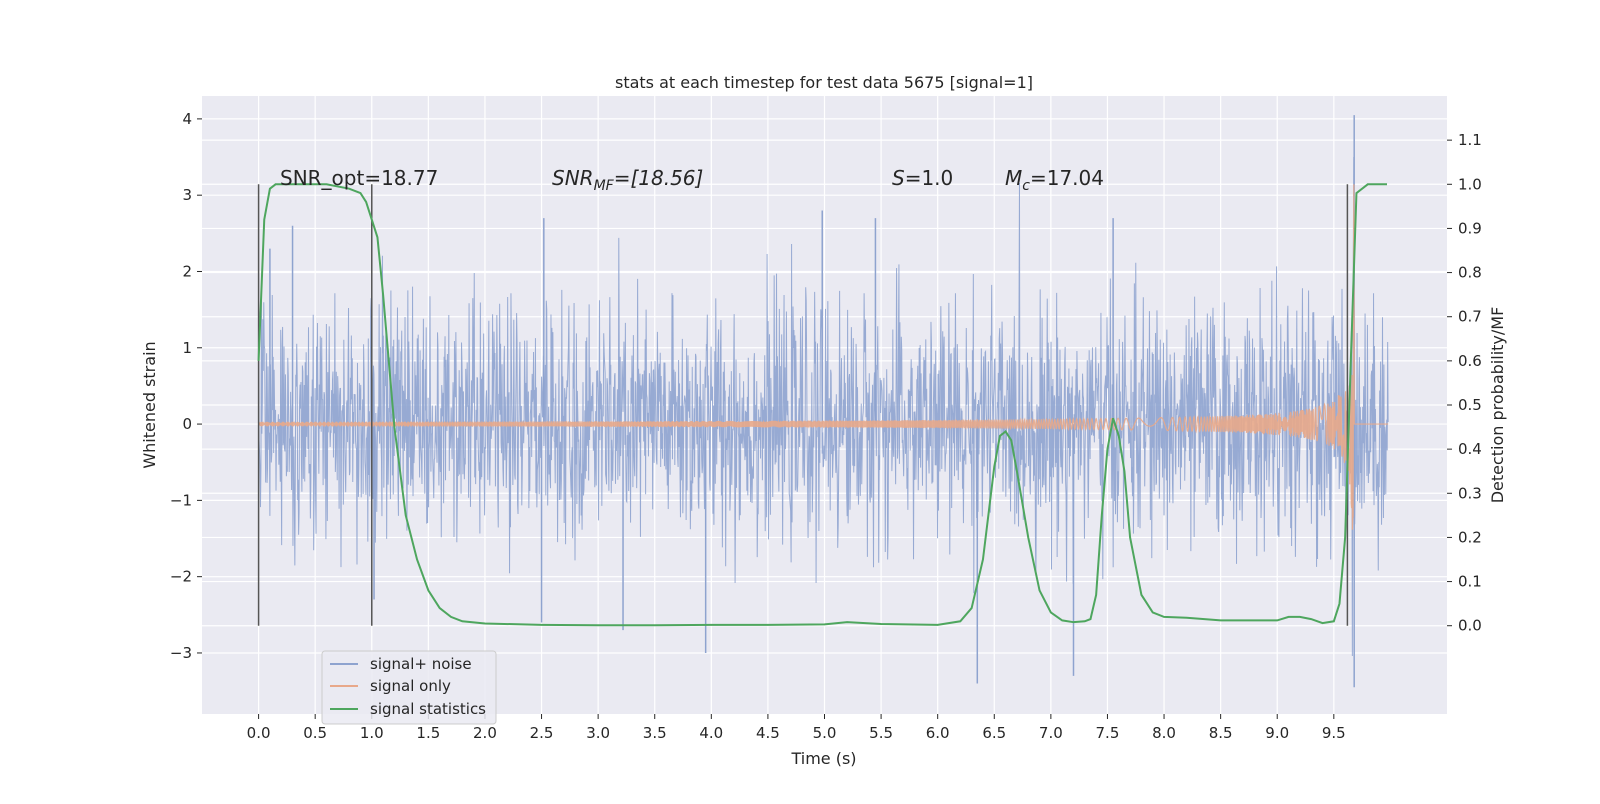 The width and height of the screenshot is (1600, 804). What do you see at coordinates (181, 653) in the screenshot?
I see `y-tick-label: −3` at bounding box center [181, 653].